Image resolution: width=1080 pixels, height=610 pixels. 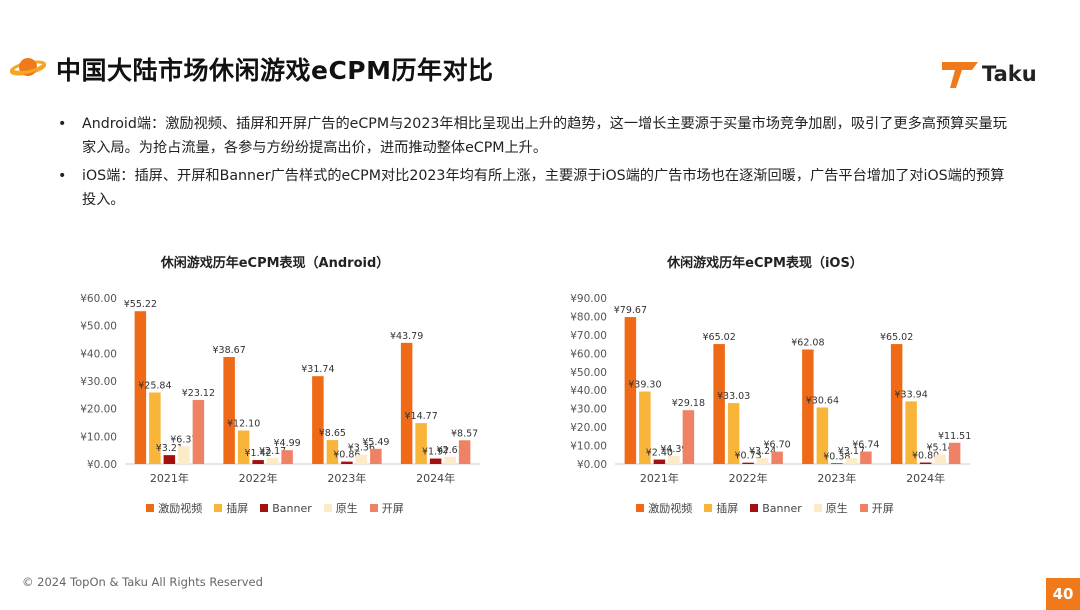 What do you see at coordinates (406, 336) in the screenshot?
I see `data-label: ¥43.79` at bounding box center [406, 336].